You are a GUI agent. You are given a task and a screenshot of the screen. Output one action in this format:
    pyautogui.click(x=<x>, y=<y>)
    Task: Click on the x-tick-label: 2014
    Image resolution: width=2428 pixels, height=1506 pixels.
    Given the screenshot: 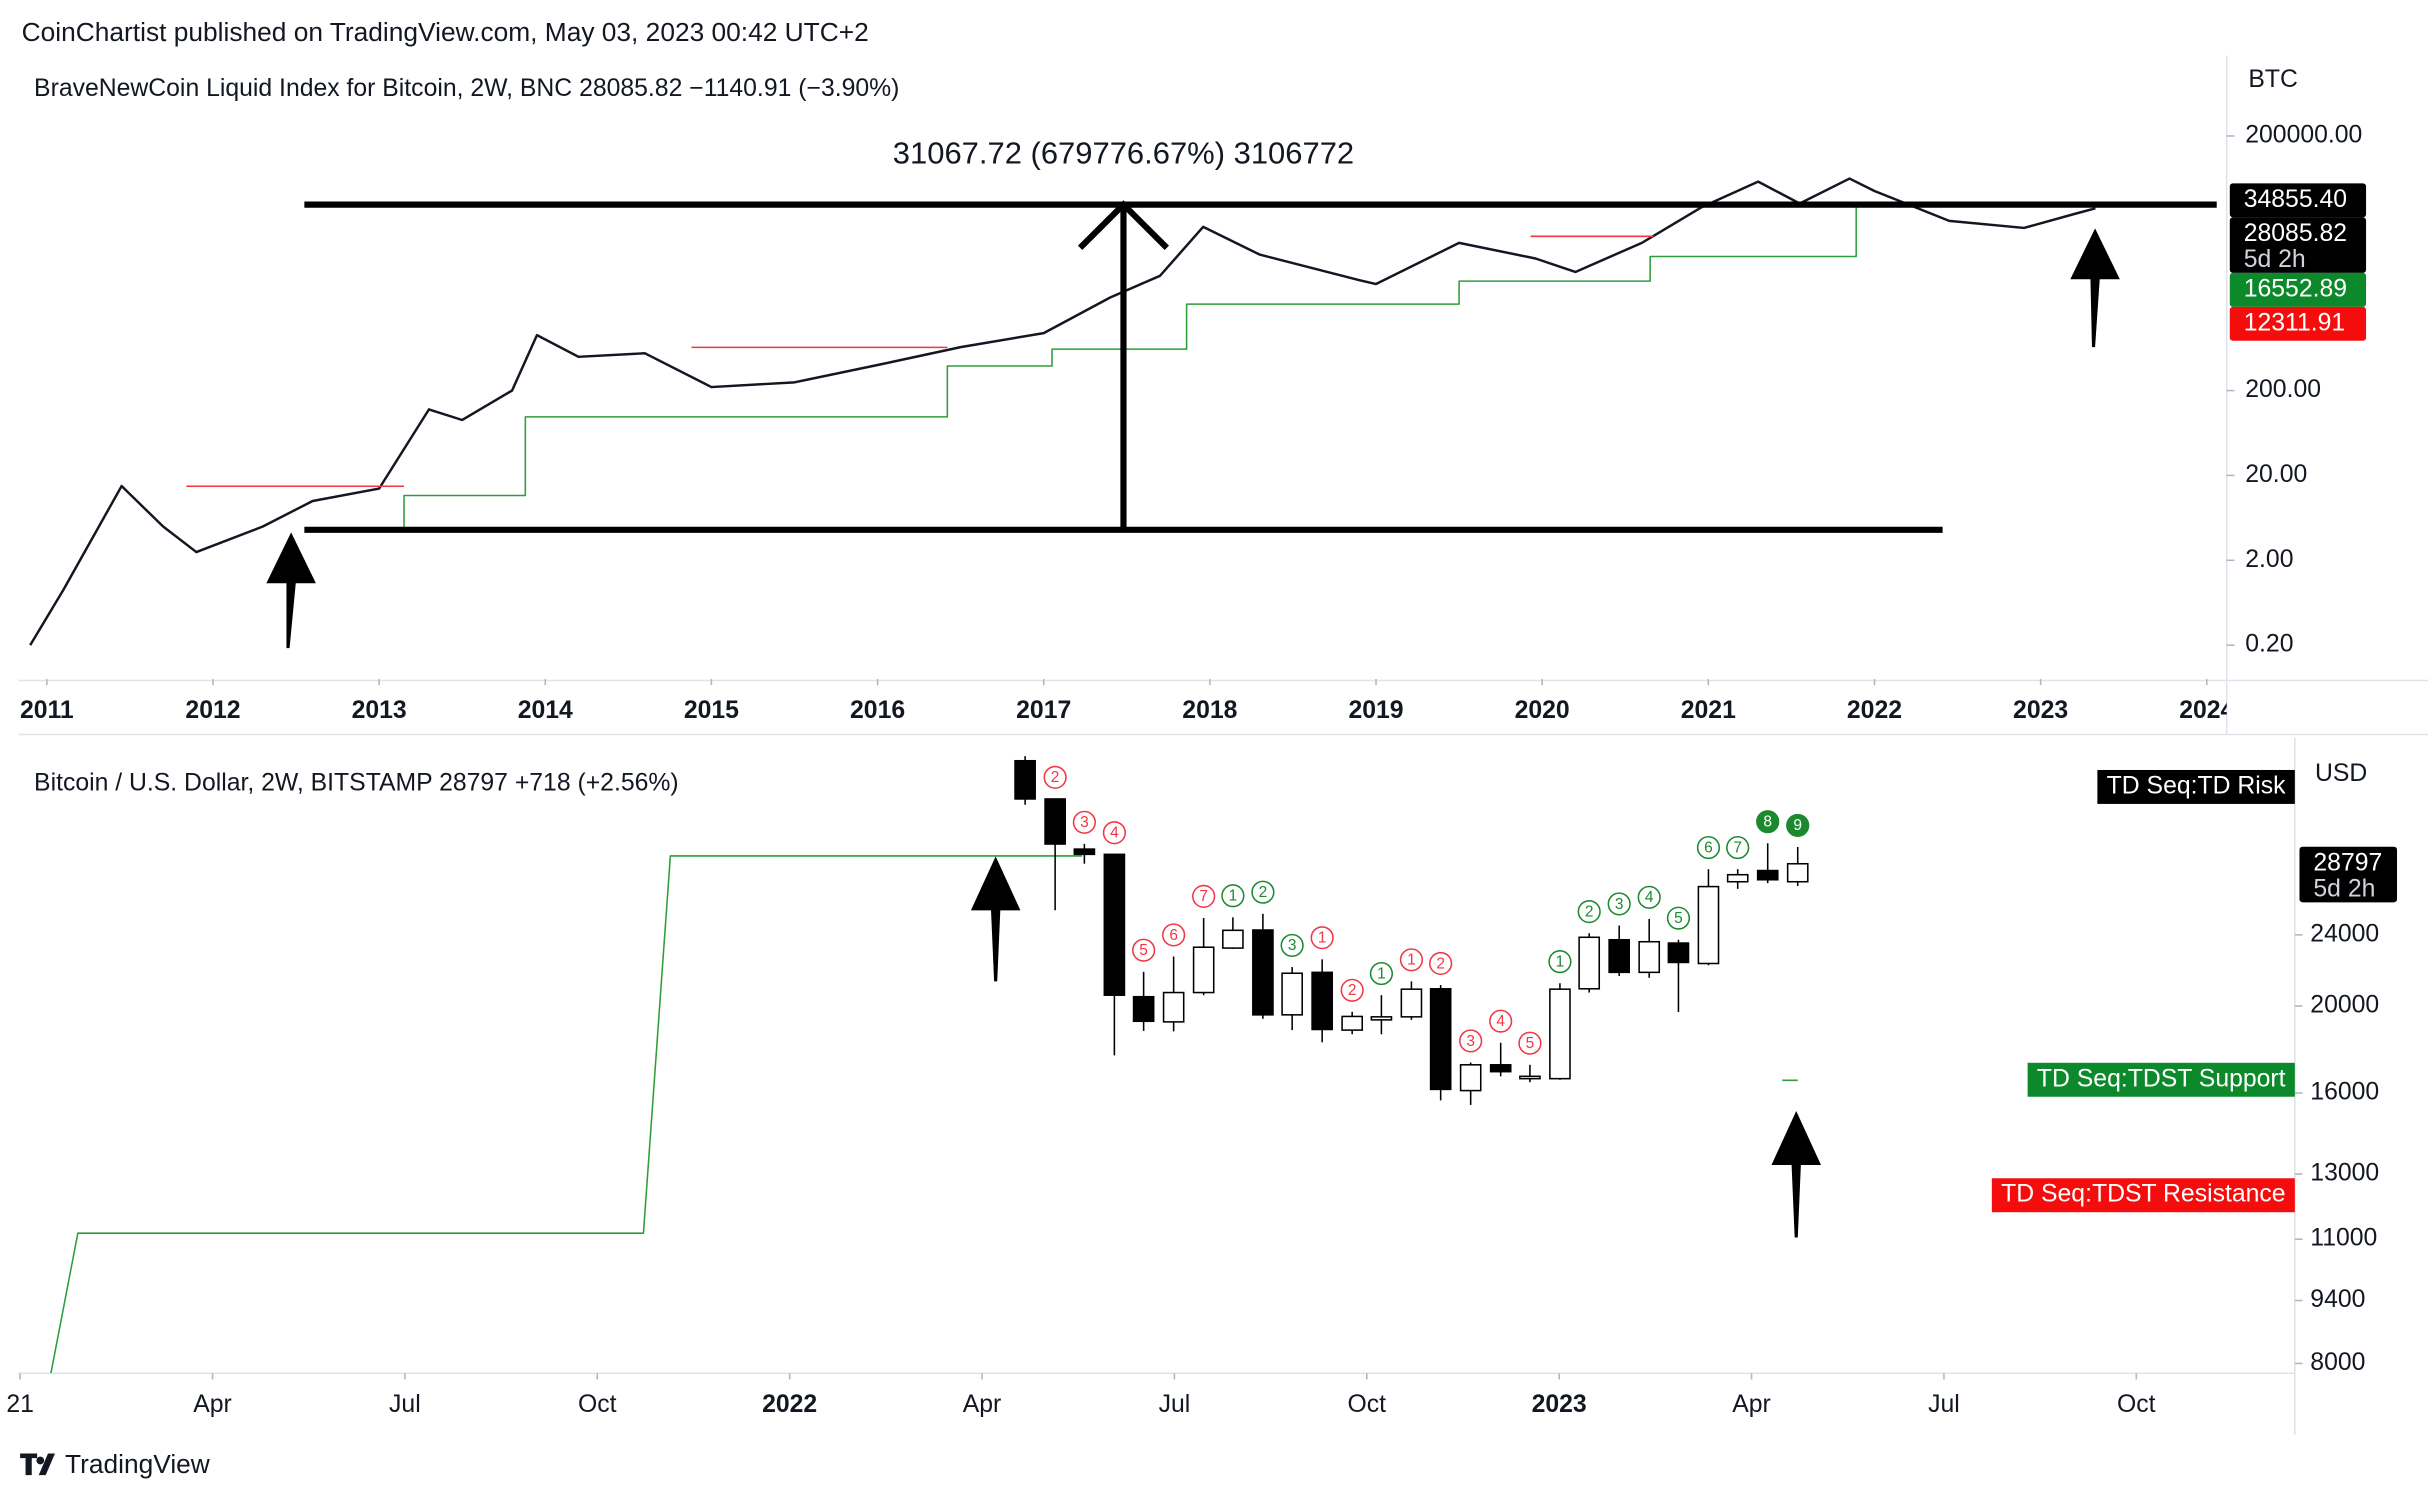 What is the action you would take?
    pyautogui.click(x=545, y=710)
    